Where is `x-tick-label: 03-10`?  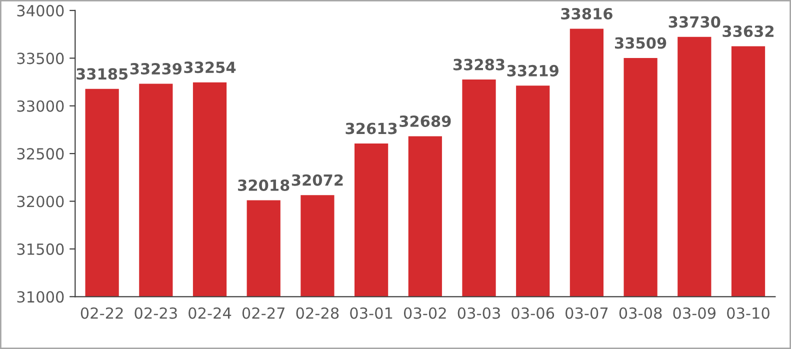
x-tick-label: 03-10 is located at coordinates (748, 313).